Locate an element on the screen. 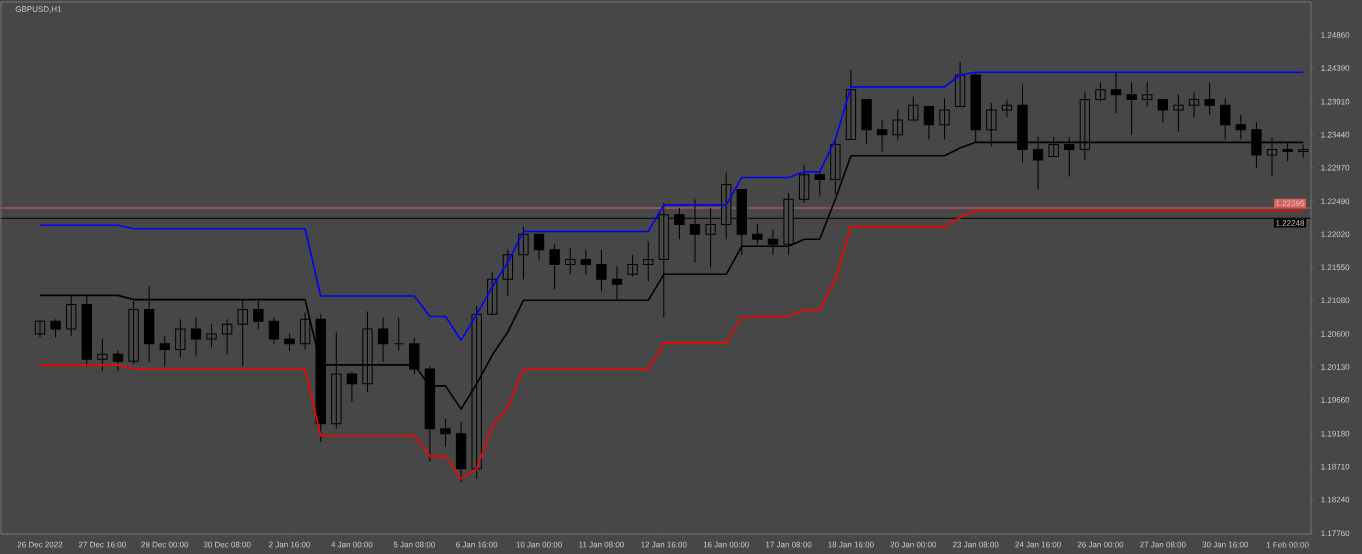  x-tick-label: 18 Jan 16:00 is located at coordinates (851, 544).